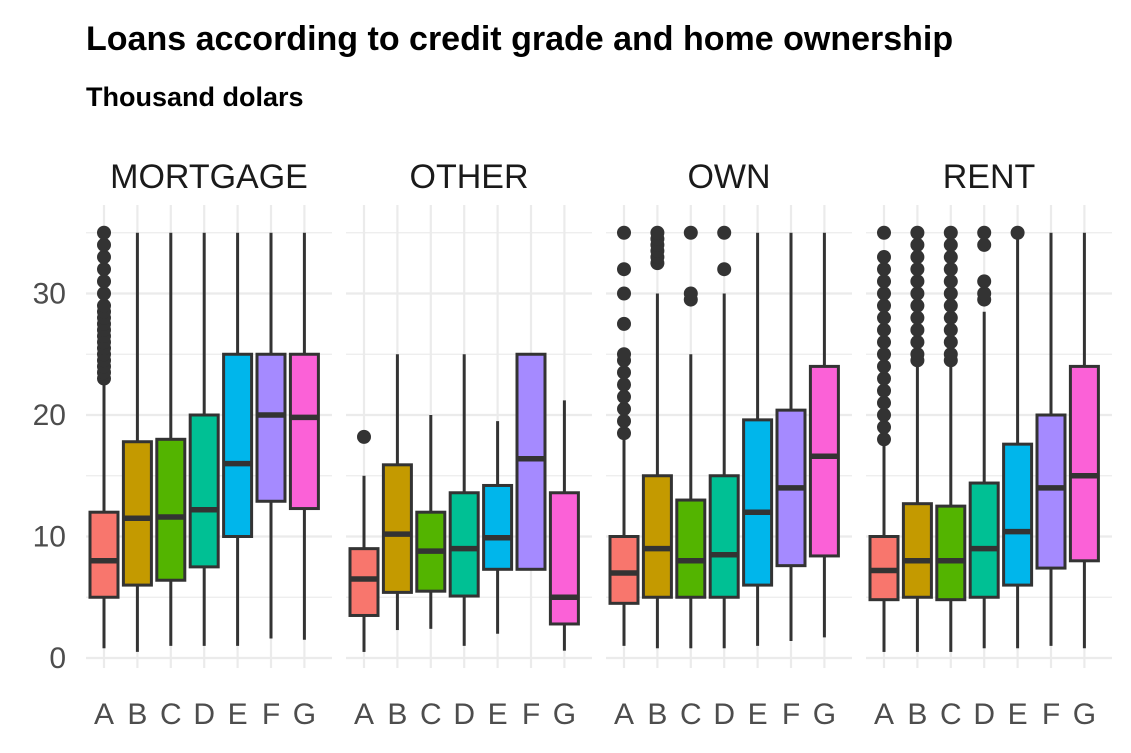 This screenshot has height=753, width=1131. What do you see at coordinates (195, 97) in the screenshot?
I see `chart-subtitle: Thousand dolars` at bounding box center [195, 97].